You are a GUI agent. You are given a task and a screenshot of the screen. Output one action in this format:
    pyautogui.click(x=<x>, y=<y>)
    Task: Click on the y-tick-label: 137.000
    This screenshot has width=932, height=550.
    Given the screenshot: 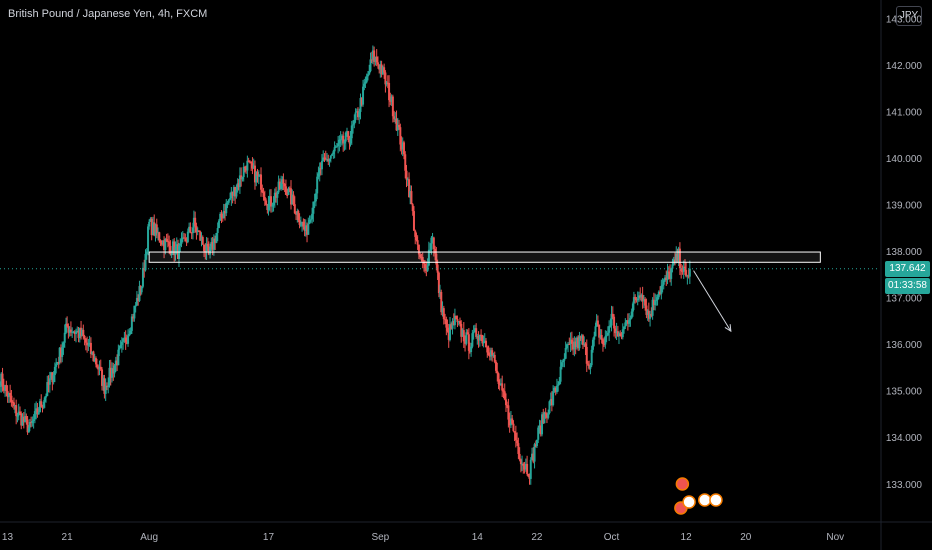 What is the action you would take?
    pyautogui.click(x=904, y=299)
    